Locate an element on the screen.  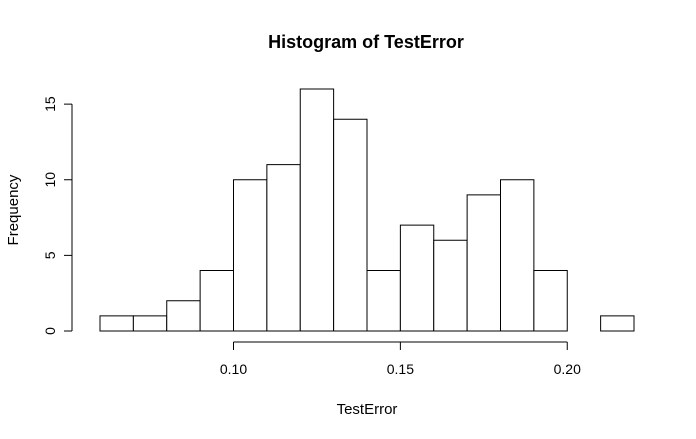
x-tick-label: 0.10 is located at coordinates (233, 369).